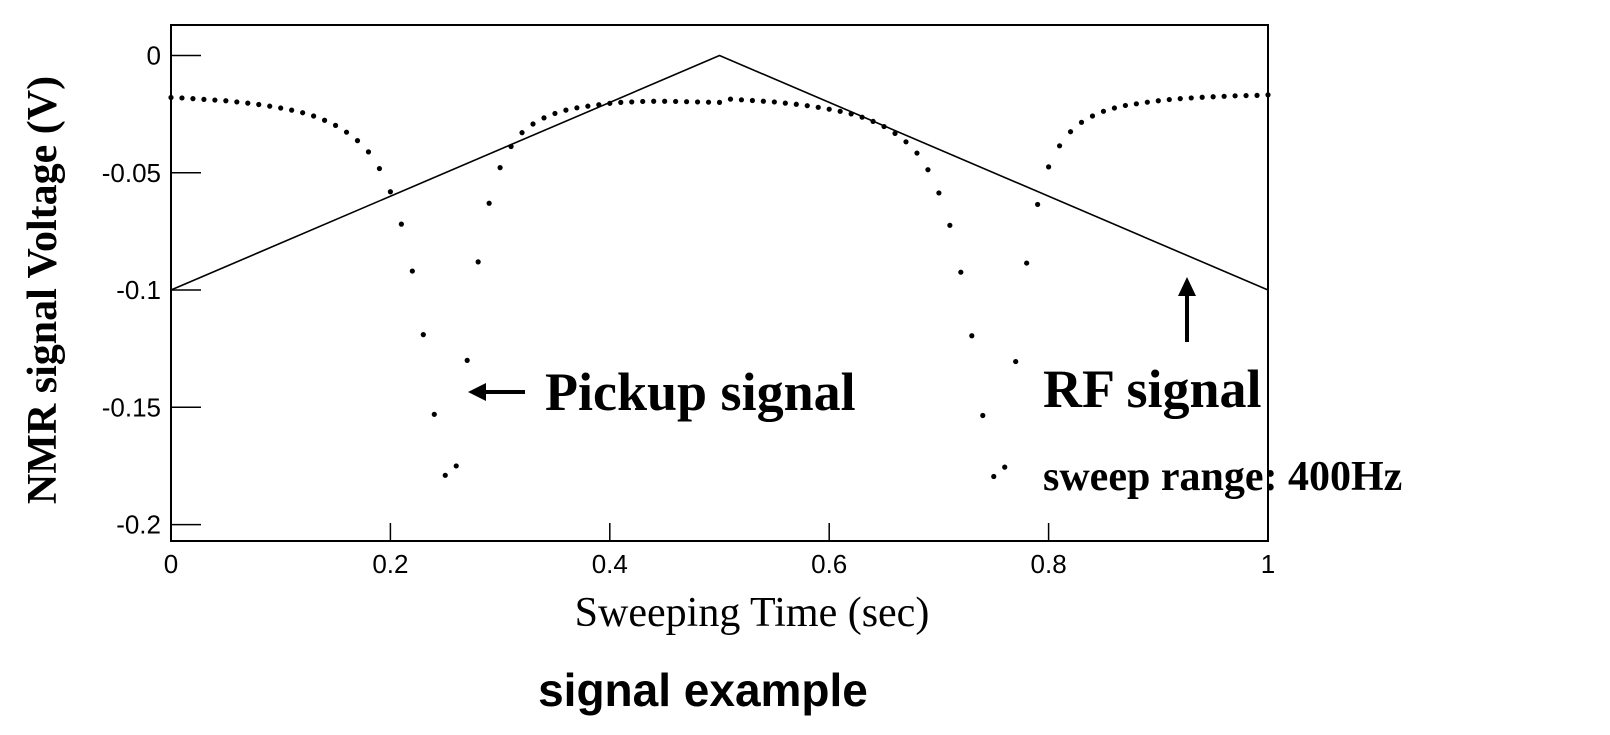 The height and width of the screenshot is (735, 1610). Describe the element at coordinates (138, 525) in the screenshot. I see `y-tick-label: -0.2` at that location.